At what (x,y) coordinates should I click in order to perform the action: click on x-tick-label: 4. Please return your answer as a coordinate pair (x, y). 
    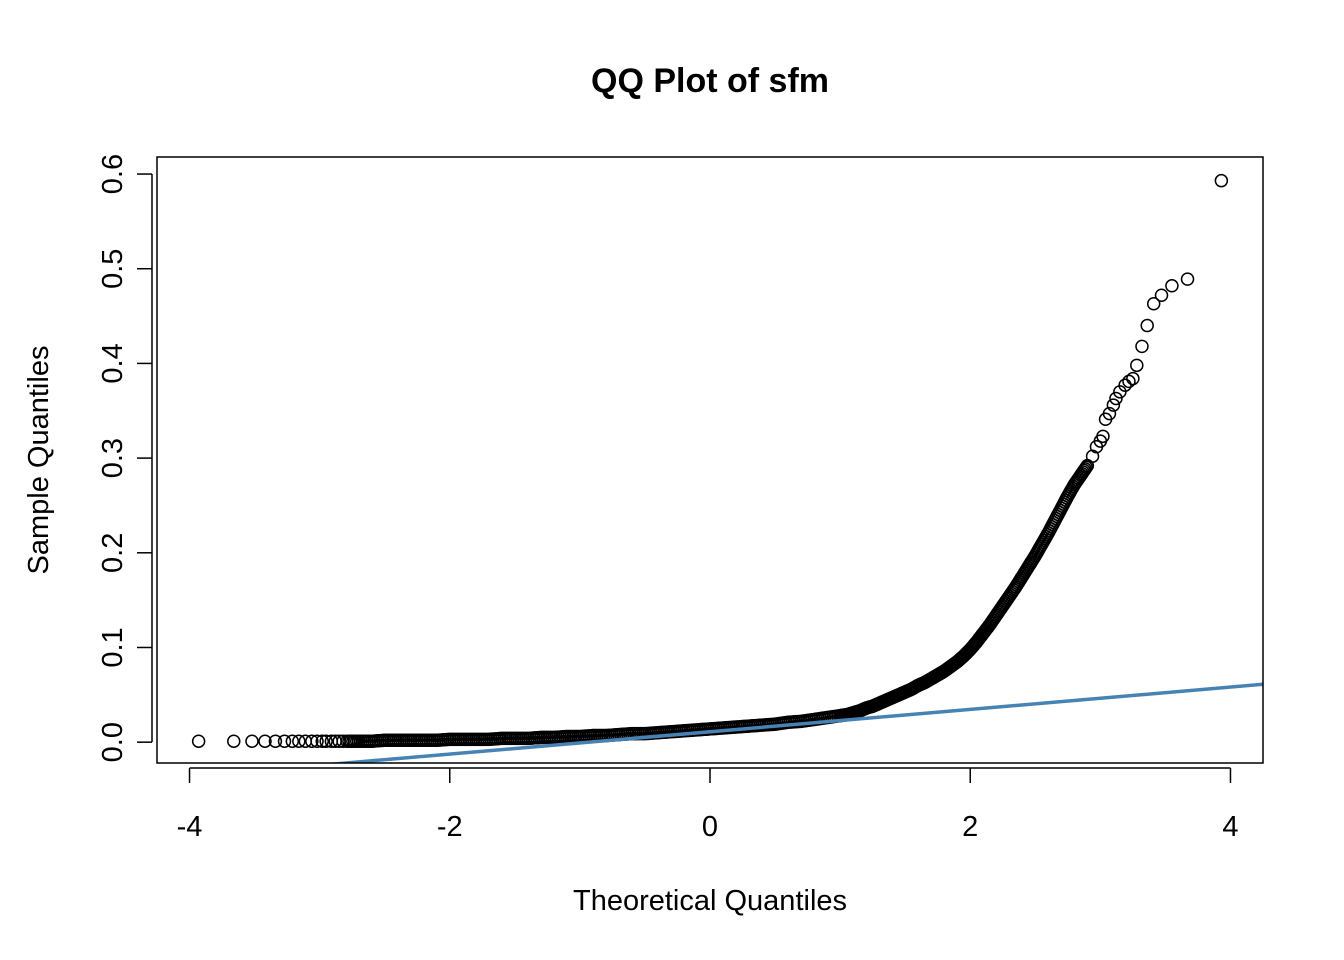
    Looking at the image, I should click on (1230, 827).